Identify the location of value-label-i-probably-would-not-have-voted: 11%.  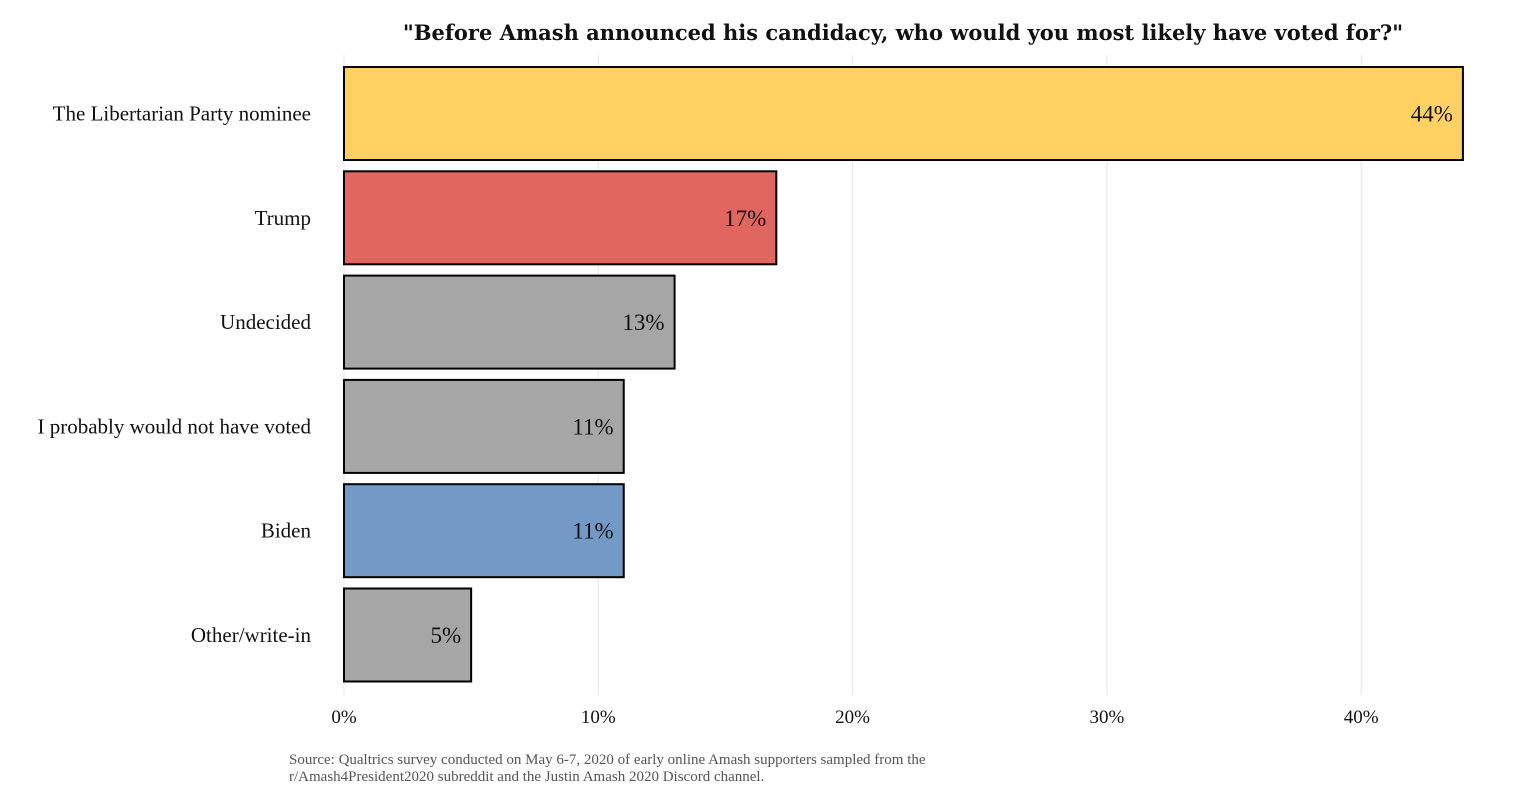
(592, 426).